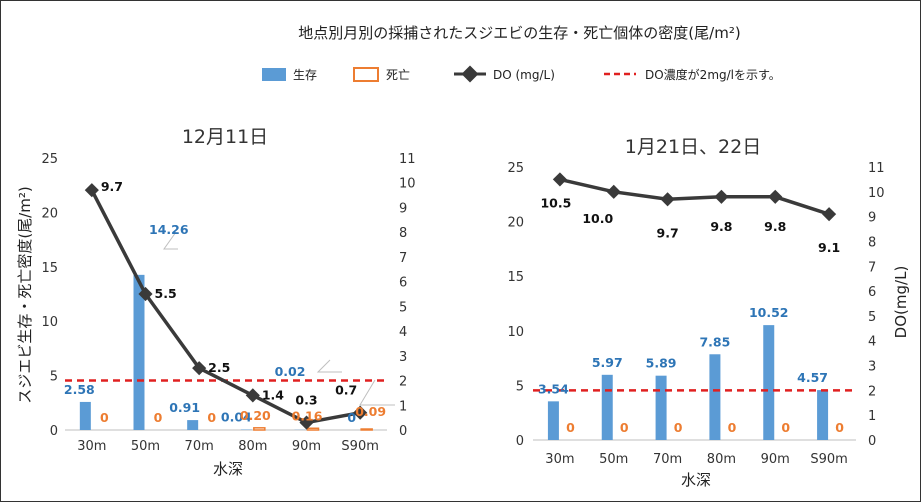 This screenshot has height=502, width=921. What do you see at coordinates (403, 406) in the screenshot?
I see `y2-tick-label: 1` at bounding box center [403, 406].